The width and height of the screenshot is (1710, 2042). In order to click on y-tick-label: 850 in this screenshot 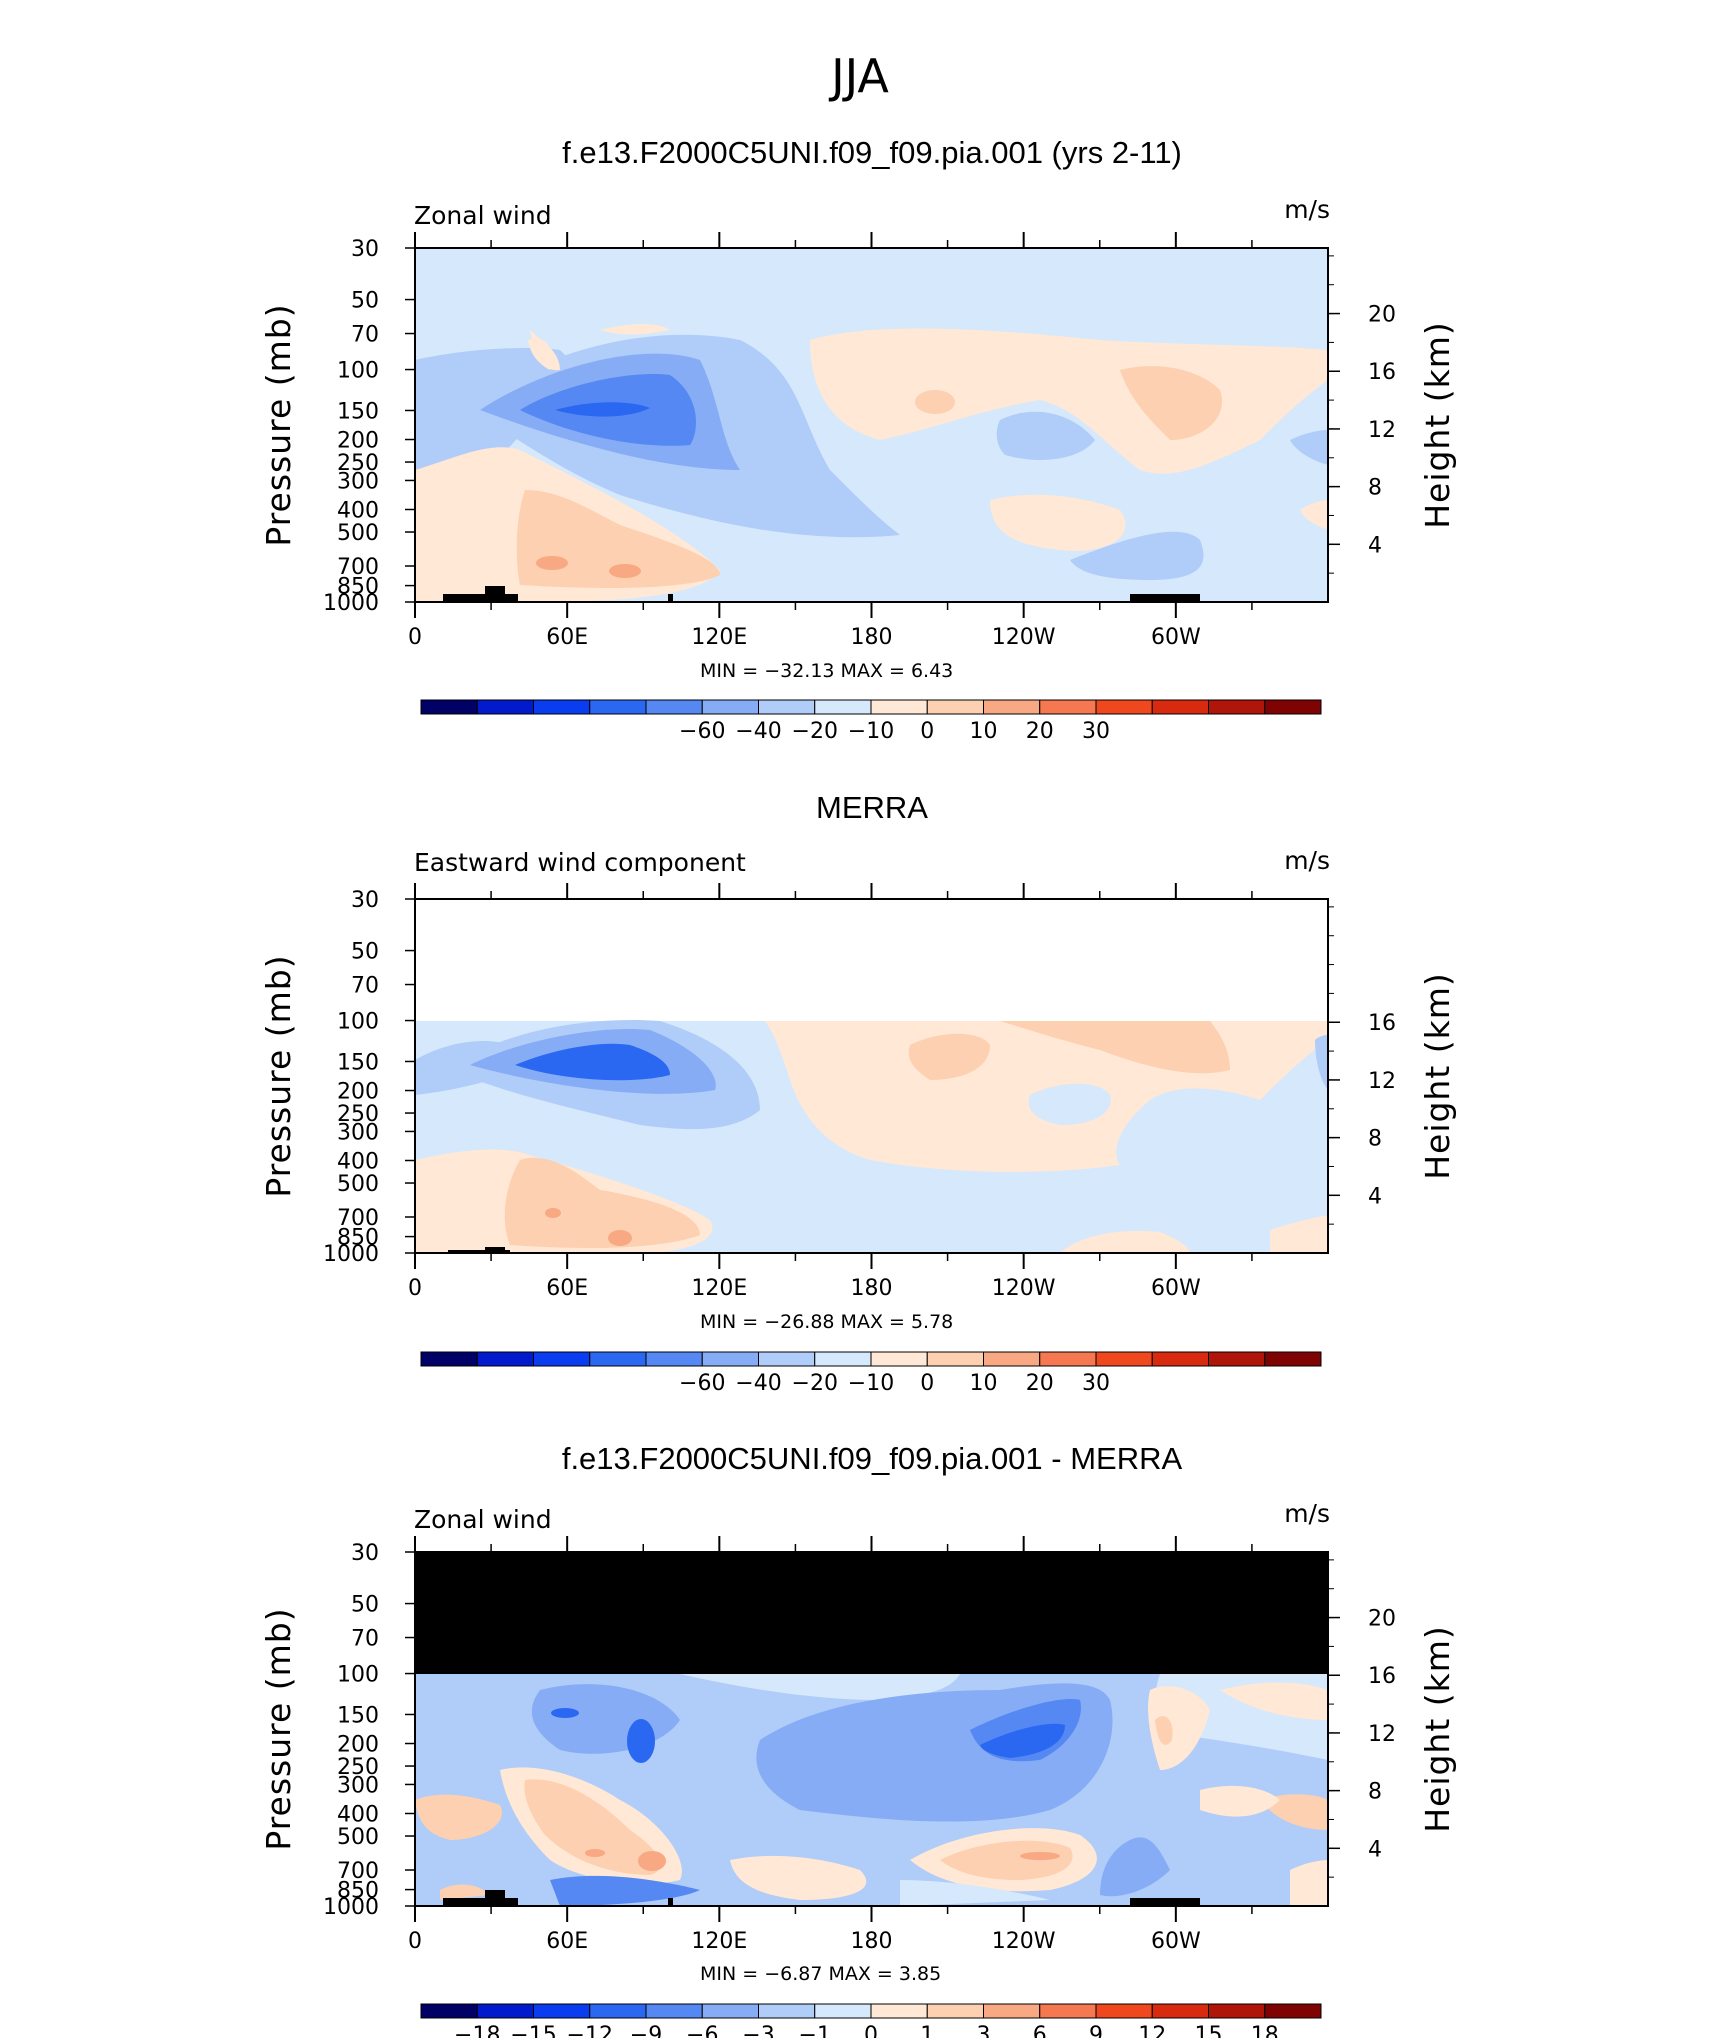, I will do `click(358, 1238)`.